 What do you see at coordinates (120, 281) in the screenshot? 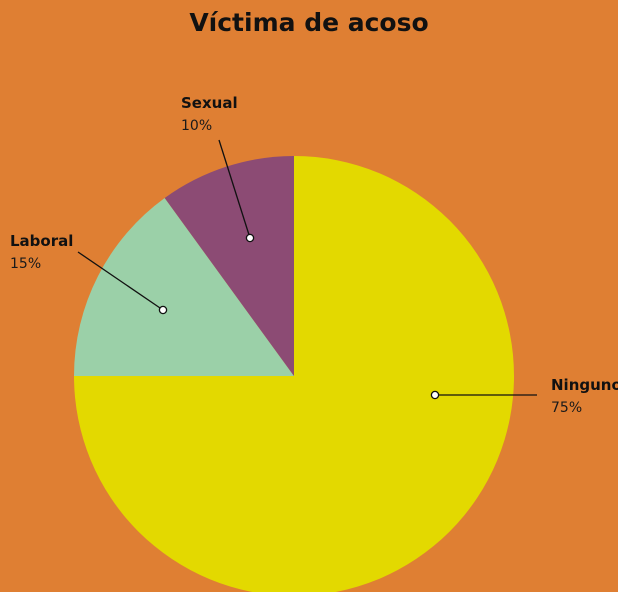
I see `leader-line-laboral` at bounding box center [120, 281].